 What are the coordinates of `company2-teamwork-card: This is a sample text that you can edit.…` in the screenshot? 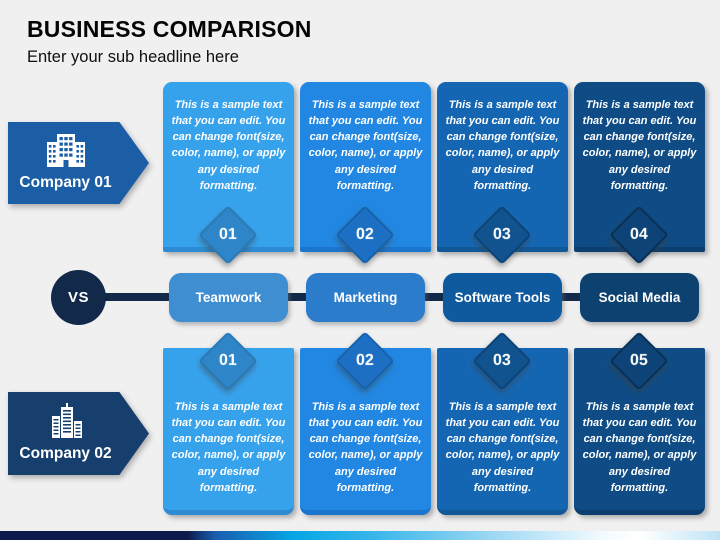 It's located at (228, 431).